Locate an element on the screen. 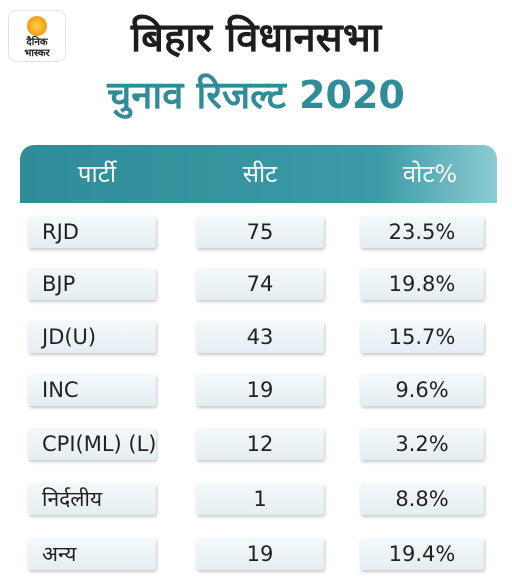 Image resolution: width=512 pixels, height=588 pixels. table-row: CPI(ML) (L) 12 3.2% is located at coordinates (256, 444).